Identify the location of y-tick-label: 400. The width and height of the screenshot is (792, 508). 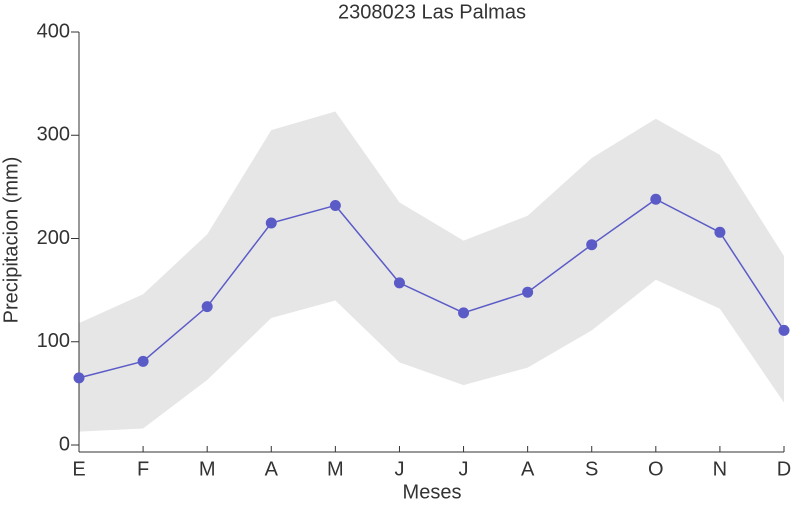
(53, 31).